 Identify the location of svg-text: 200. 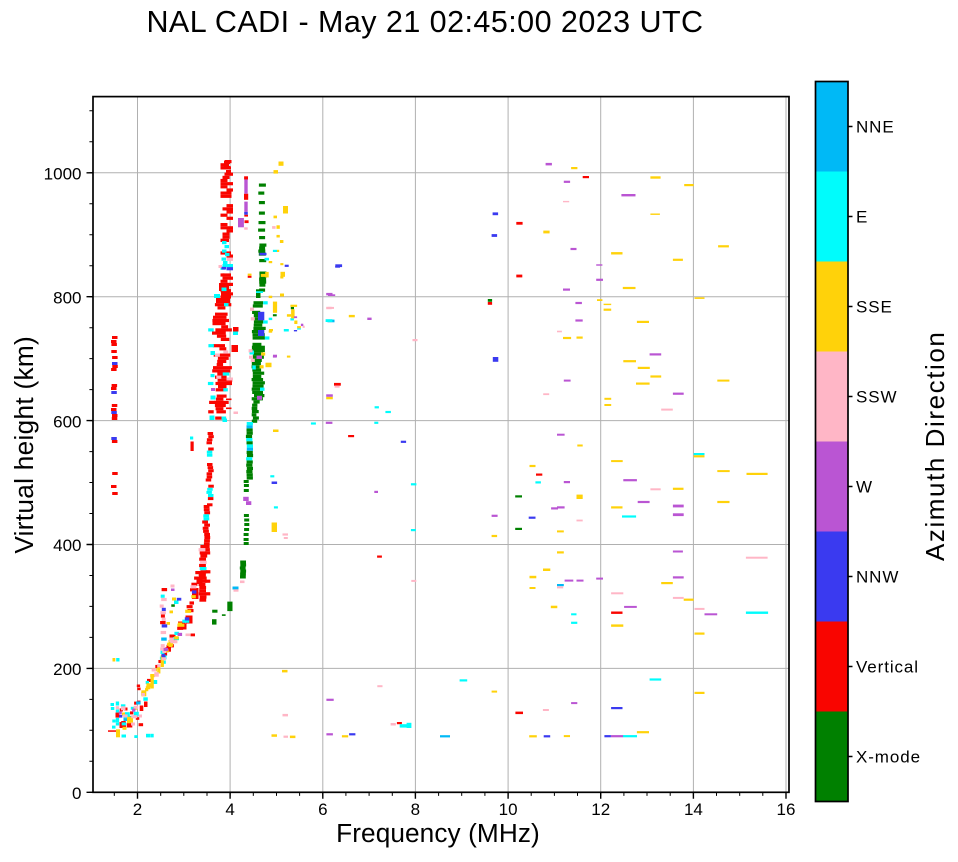
(67, 669).